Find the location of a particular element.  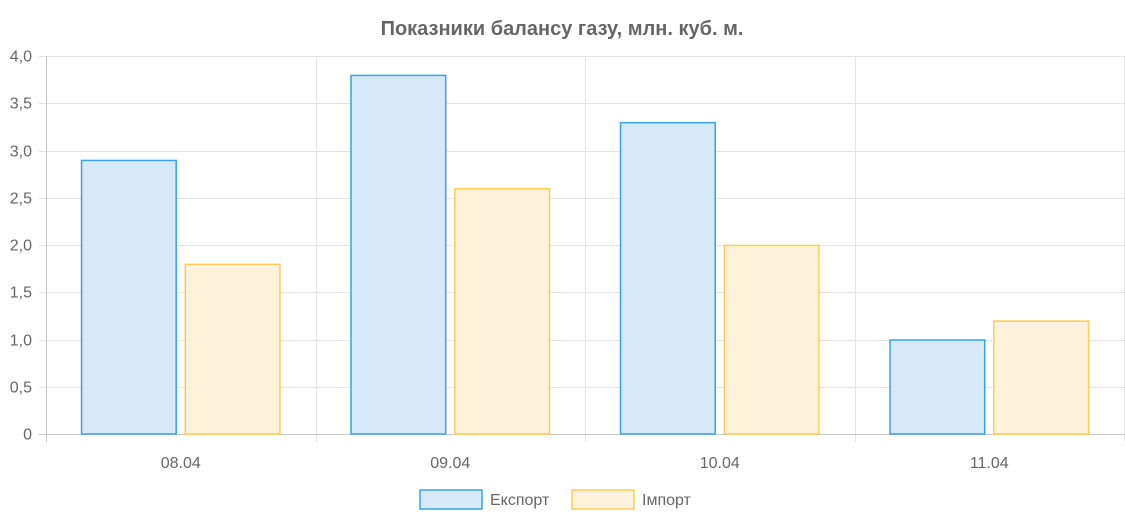

y-tick-label: 1,5 is located at coordinates (21, 293).